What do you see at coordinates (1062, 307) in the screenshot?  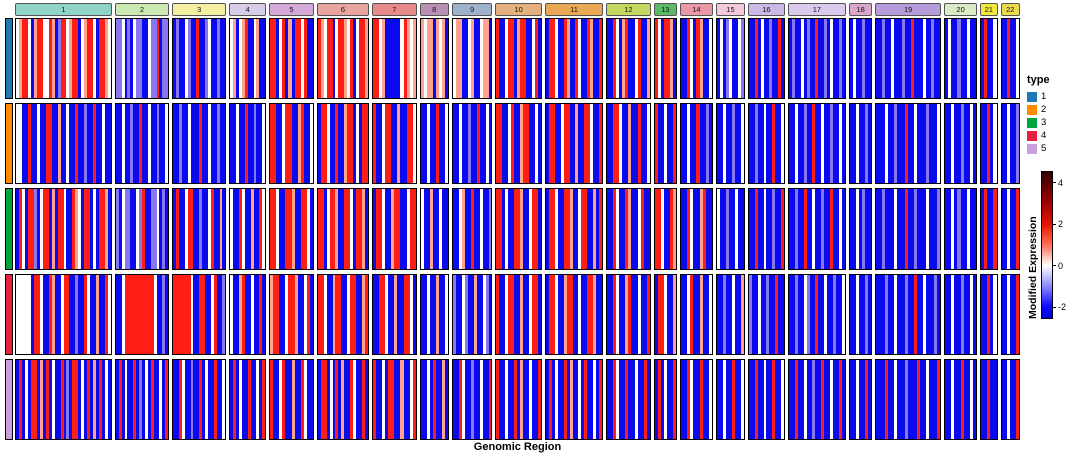 I see `colorbar-tick-label: -2` at bounding box center [1062, 307].